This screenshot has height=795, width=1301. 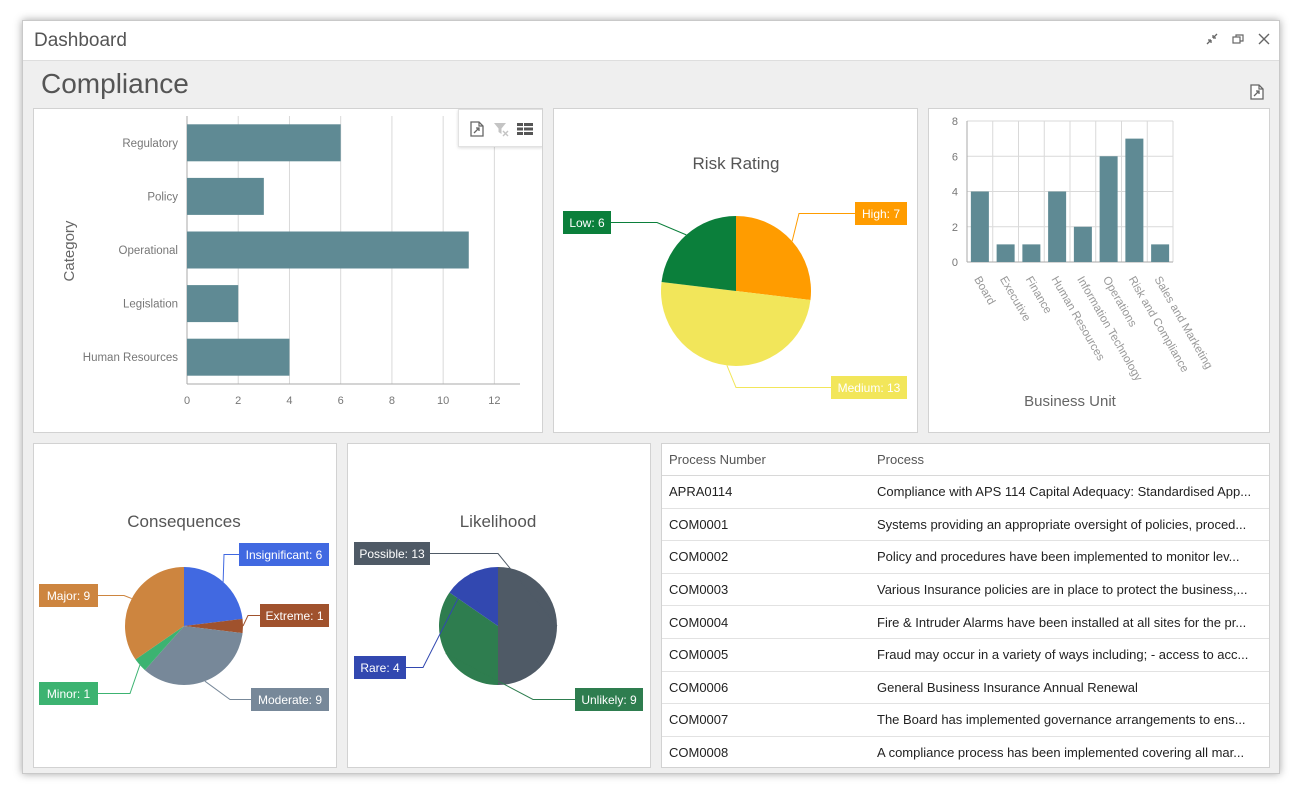 I want to click on y-tick-label: 0, so click(x=955, y=263).